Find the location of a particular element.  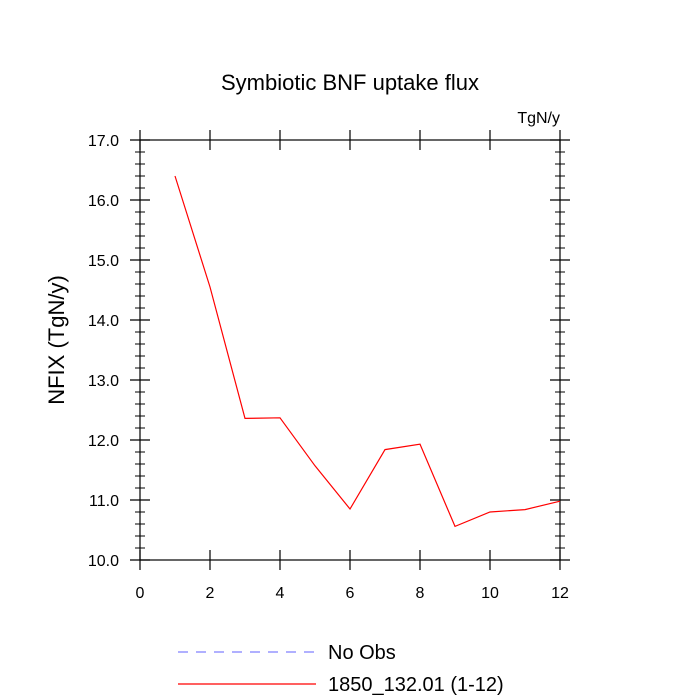

x-tick-label: 2 is located at coordinates (210, 593).